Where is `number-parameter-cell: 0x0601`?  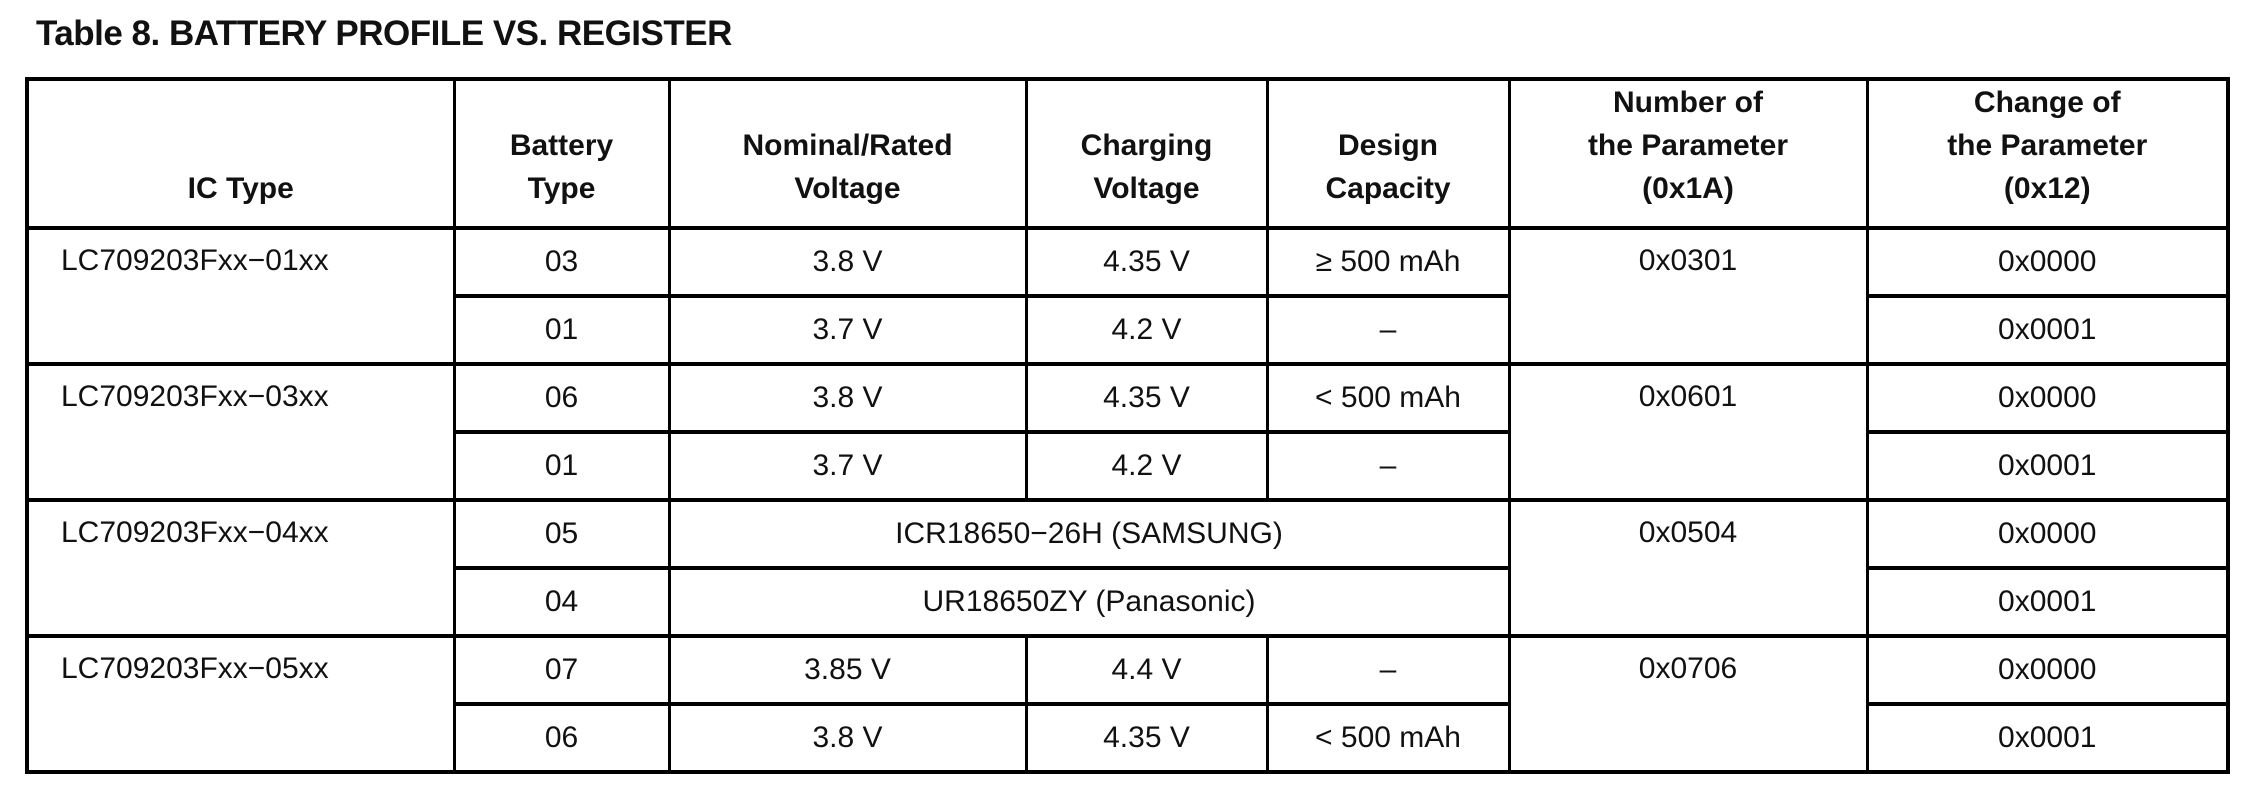
number-parameter-cell: 0x0601 is located at coordinates (1688, 432).